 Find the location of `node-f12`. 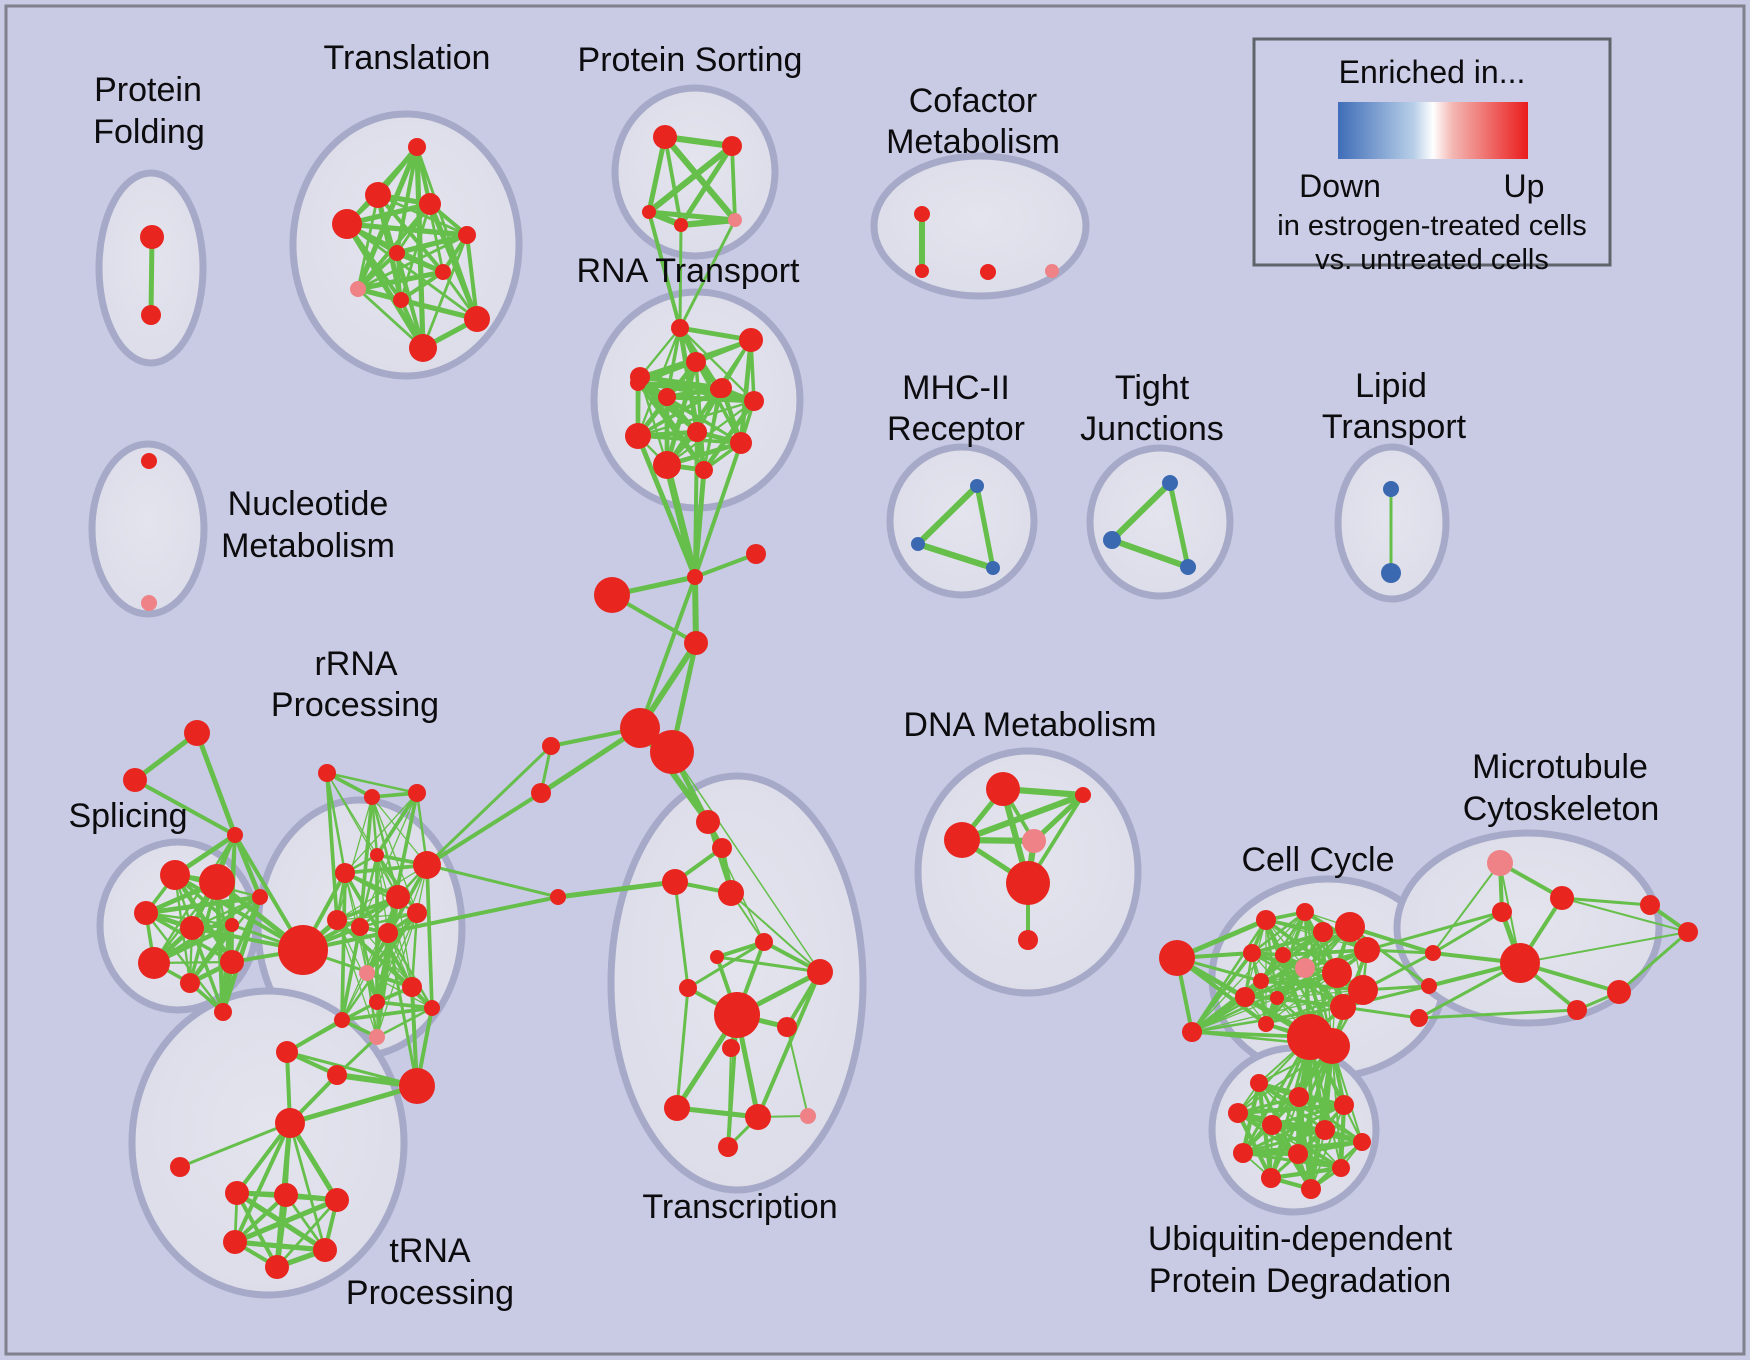

node-f12 is located at coordinates (135, 780).